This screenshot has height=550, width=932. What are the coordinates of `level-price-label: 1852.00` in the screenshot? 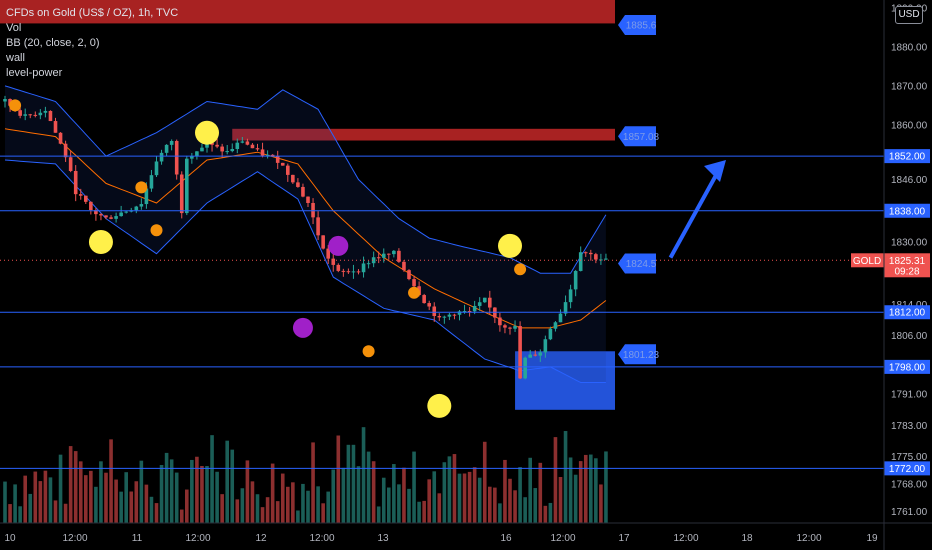 It's located at (907, 157).